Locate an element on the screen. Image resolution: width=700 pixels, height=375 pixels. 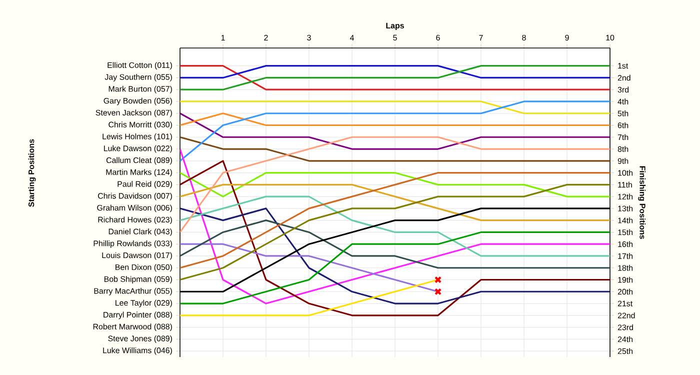
line-series is located at coordinates (309, 267).